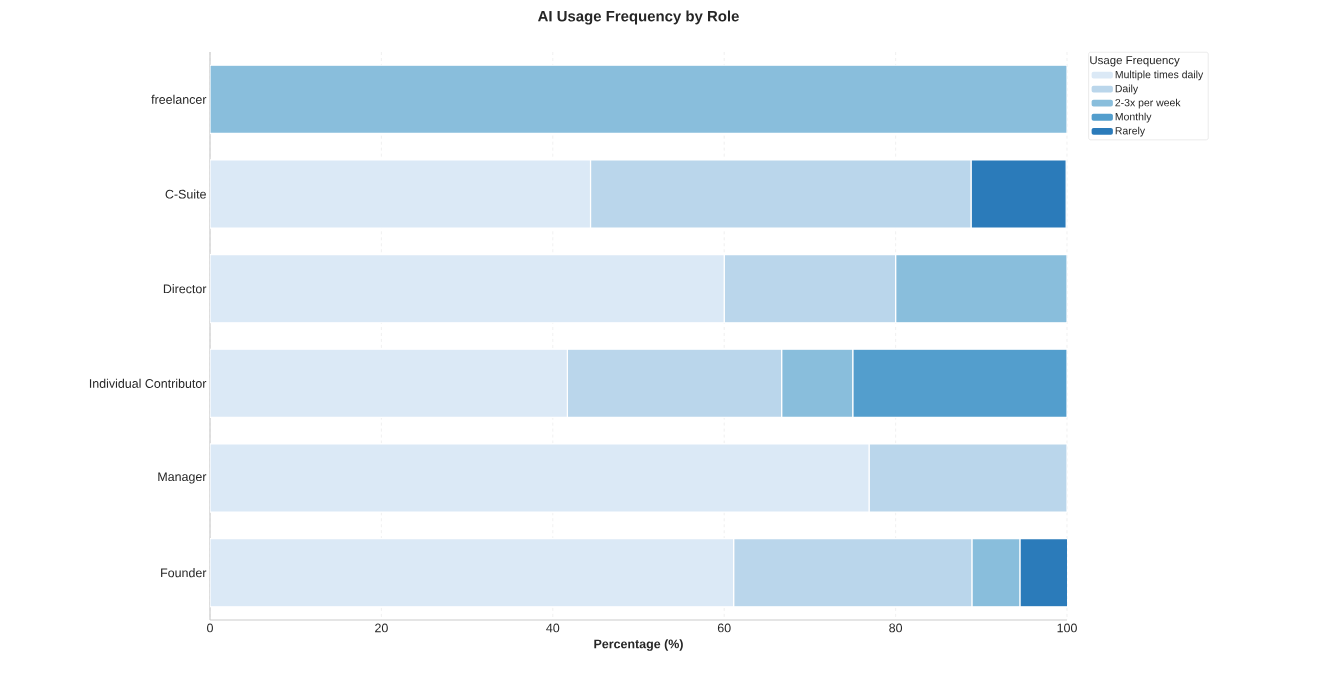 Image resolution: width=1318 pixels, height=680 pixels. I want to click on legend-label: Rarely, so click(1130, 131).